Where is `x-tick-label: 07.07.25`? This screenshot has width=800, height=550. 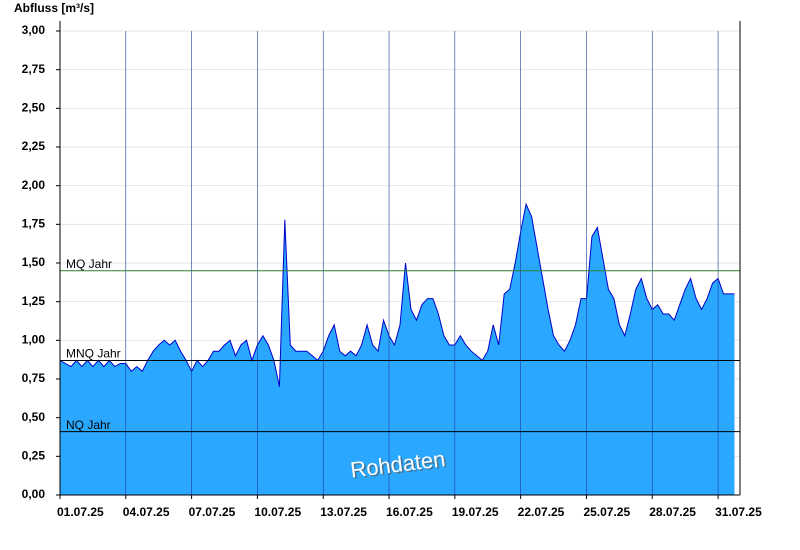
x-tick-label: 07.07.25 is located at coordinates (212, 512).